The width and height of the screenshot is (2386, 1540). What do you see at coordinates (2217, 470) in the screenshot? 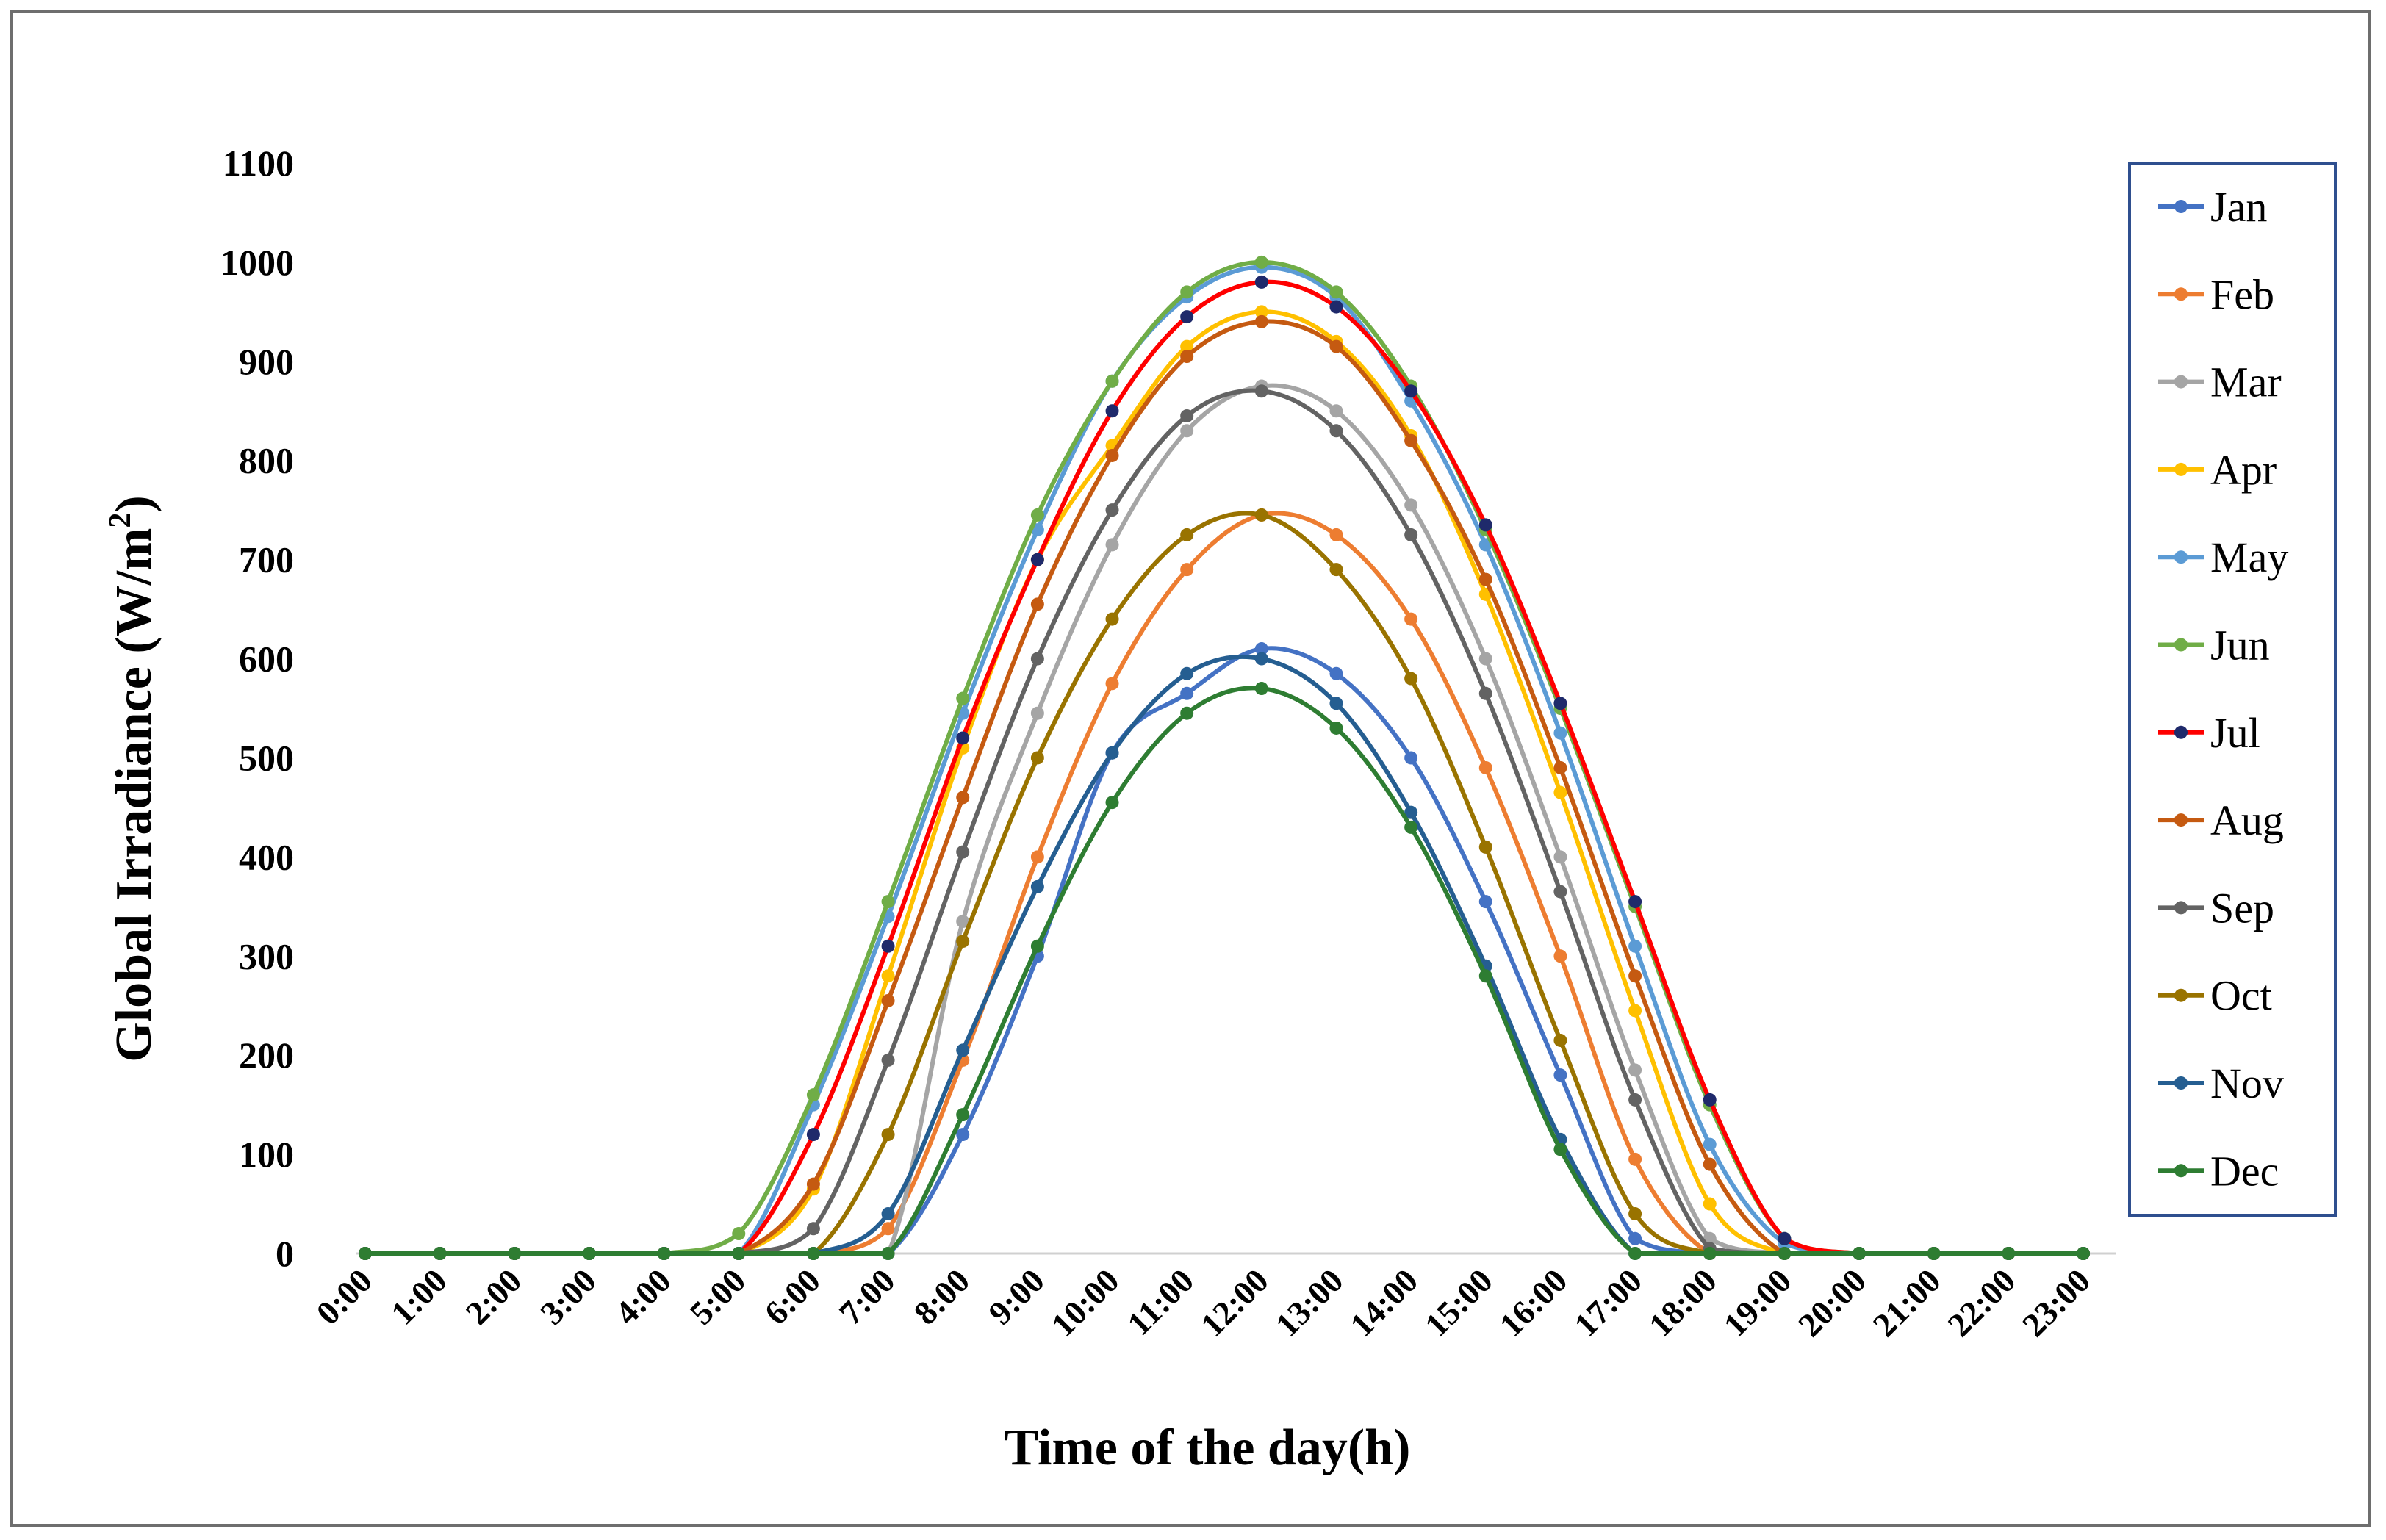
I see `legend-item-apr: Apr` at bounding box center [2217, 470].